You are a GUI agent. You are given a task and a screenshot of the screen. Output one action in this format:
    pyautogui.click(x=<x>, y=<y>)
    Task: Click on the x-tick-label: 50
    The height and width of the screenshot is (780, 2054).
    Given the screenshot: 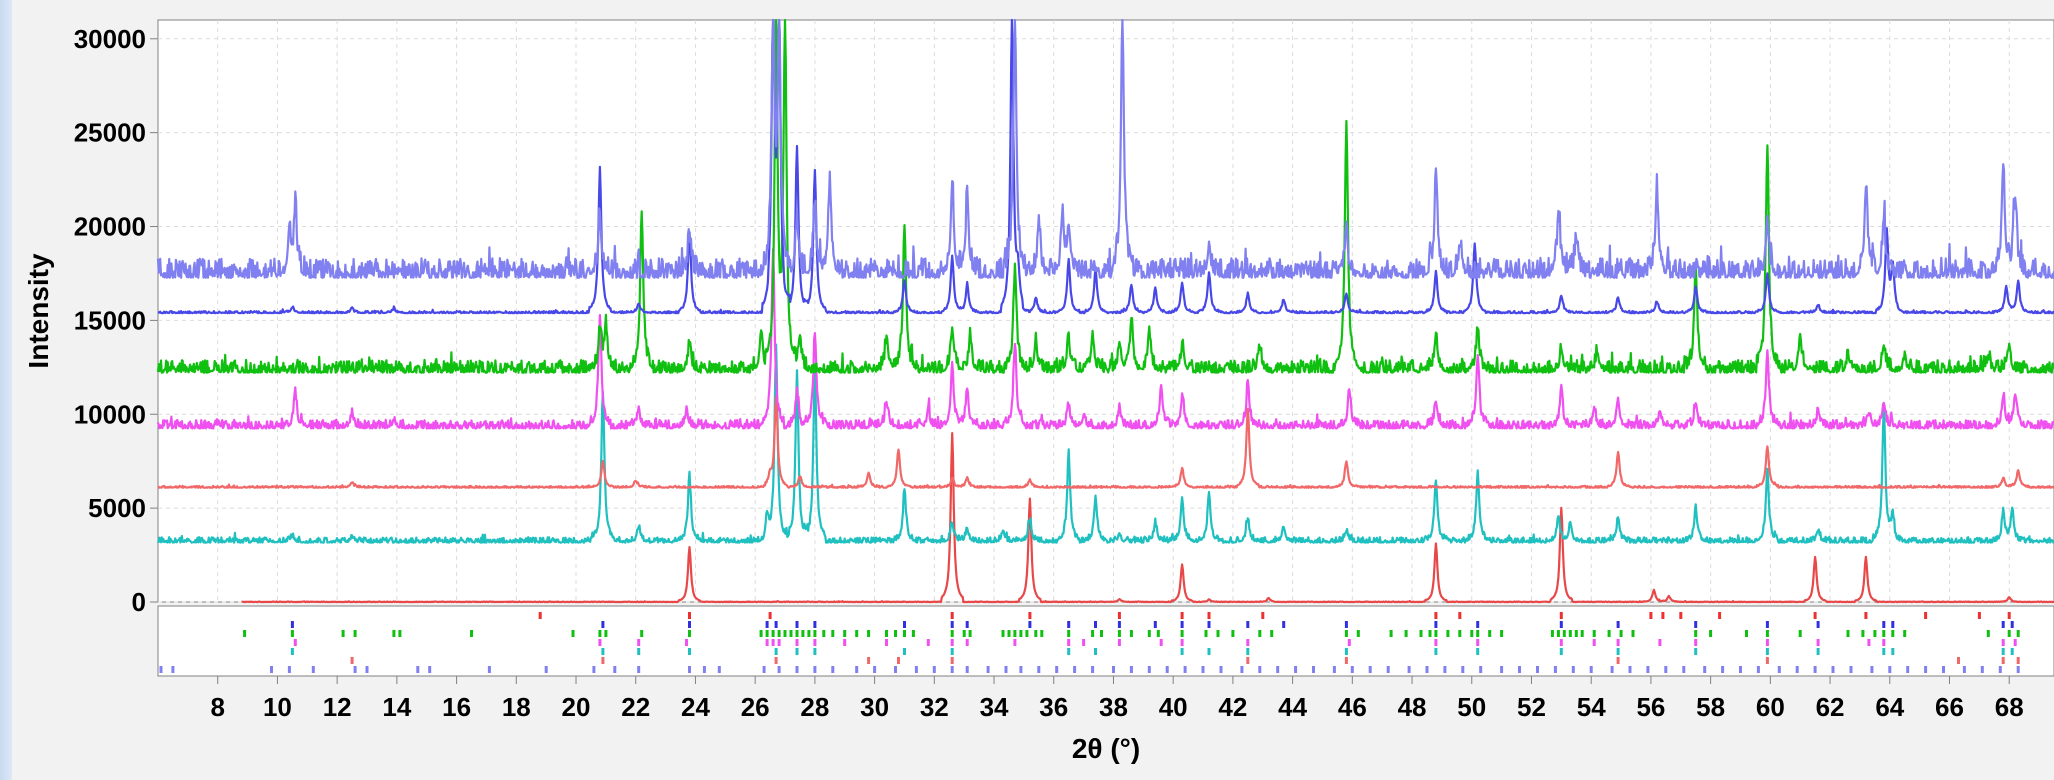 What is the action you would take?
    pyautogui.click(x=1471, y=707)
    